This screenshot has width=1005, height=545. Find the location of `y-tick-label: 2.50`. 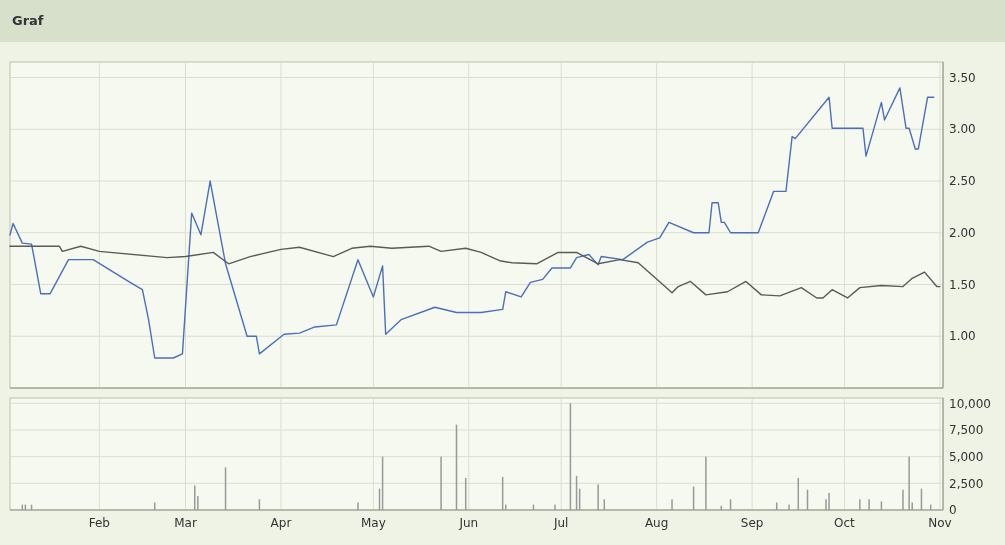

y-tick-label: 2.50 is located at coordinates (962, 181).